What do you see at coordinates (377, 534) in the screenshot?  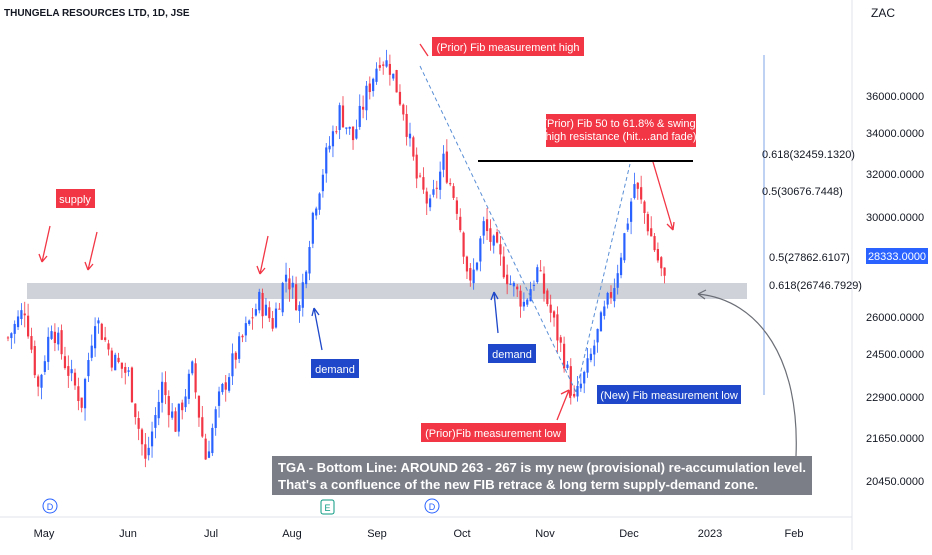 I see `time-tick-label: Sep` at bounding box center [377, 534].